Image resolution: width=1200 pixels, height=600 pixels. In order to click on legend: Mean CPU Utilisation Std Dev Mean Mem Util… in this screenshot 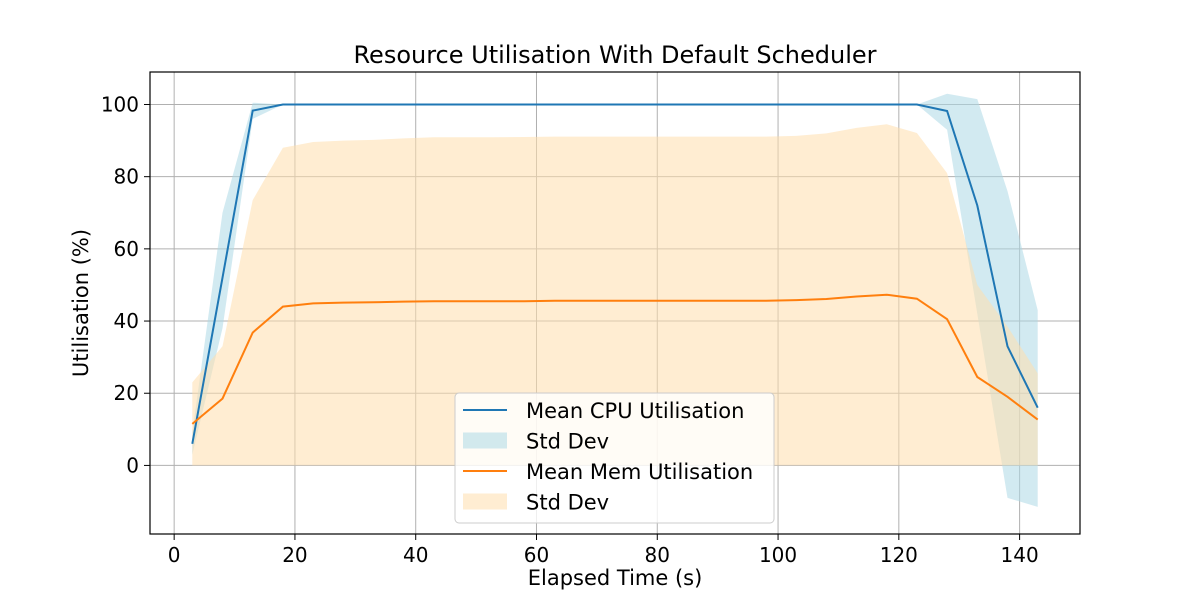, I will do `click(614, 458)`.